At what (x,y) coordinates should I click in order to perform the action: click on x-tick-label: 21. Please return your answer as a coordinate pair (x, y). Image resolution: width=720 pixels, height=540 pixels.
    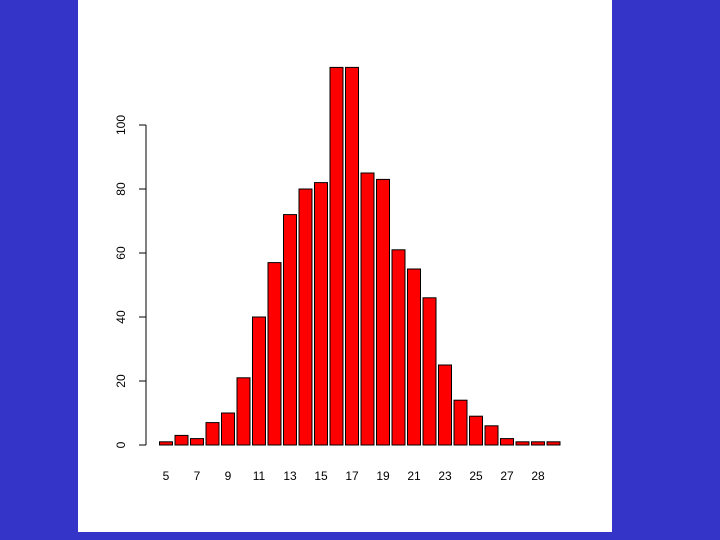
    Looking at the image, I should click on (414, 476).